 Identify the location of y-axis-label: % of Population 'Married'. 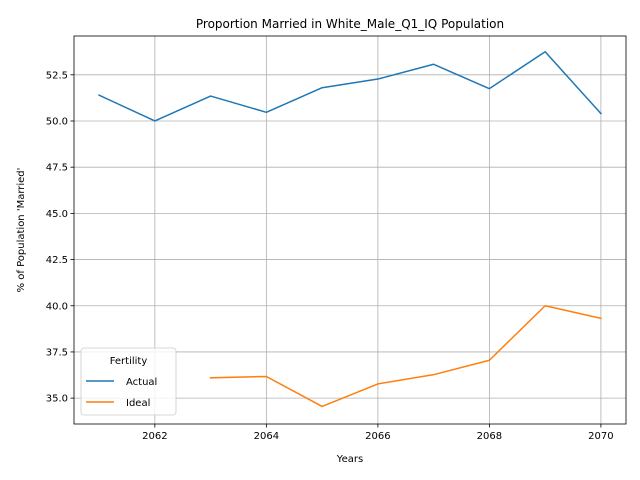
(21, 230).